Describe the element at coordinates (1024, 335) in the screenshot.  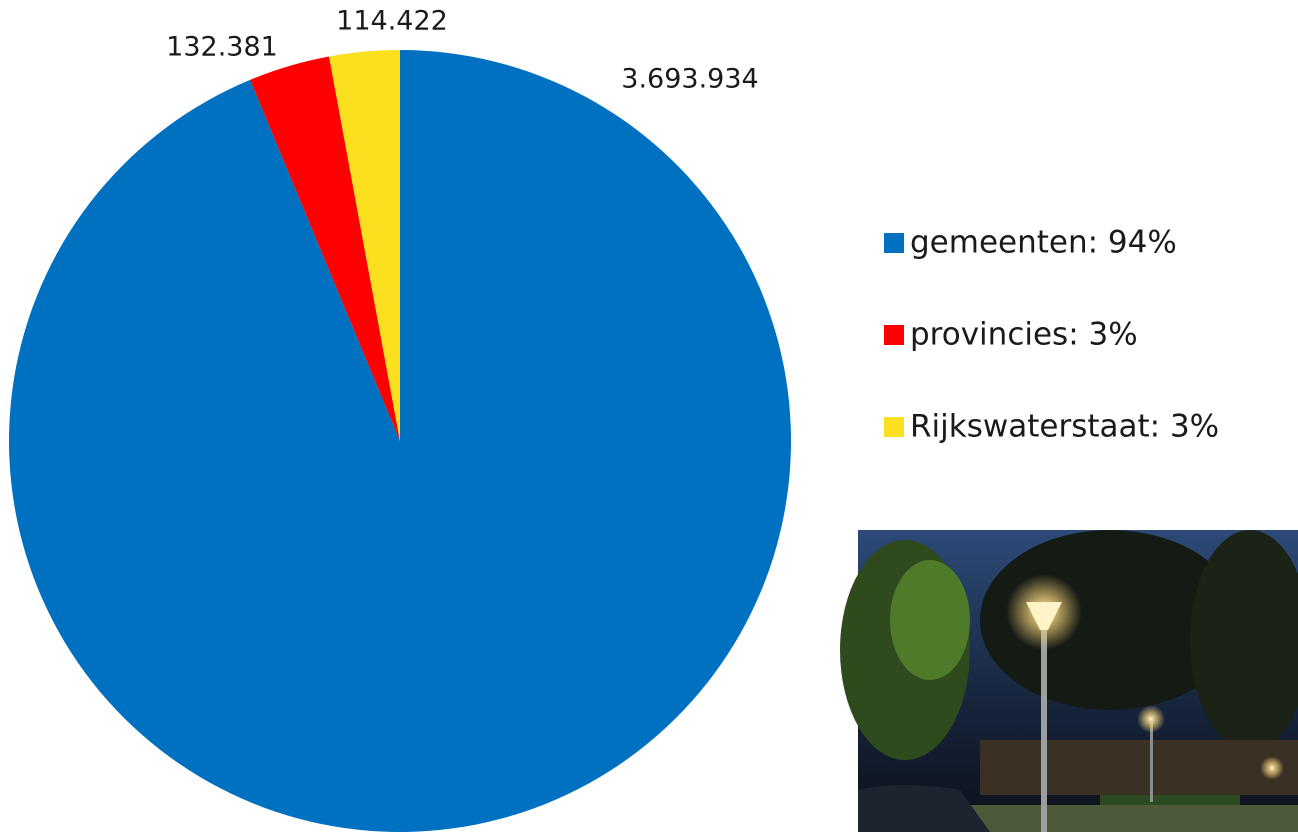
I see `legend-label: provincies: 3%` at that location.